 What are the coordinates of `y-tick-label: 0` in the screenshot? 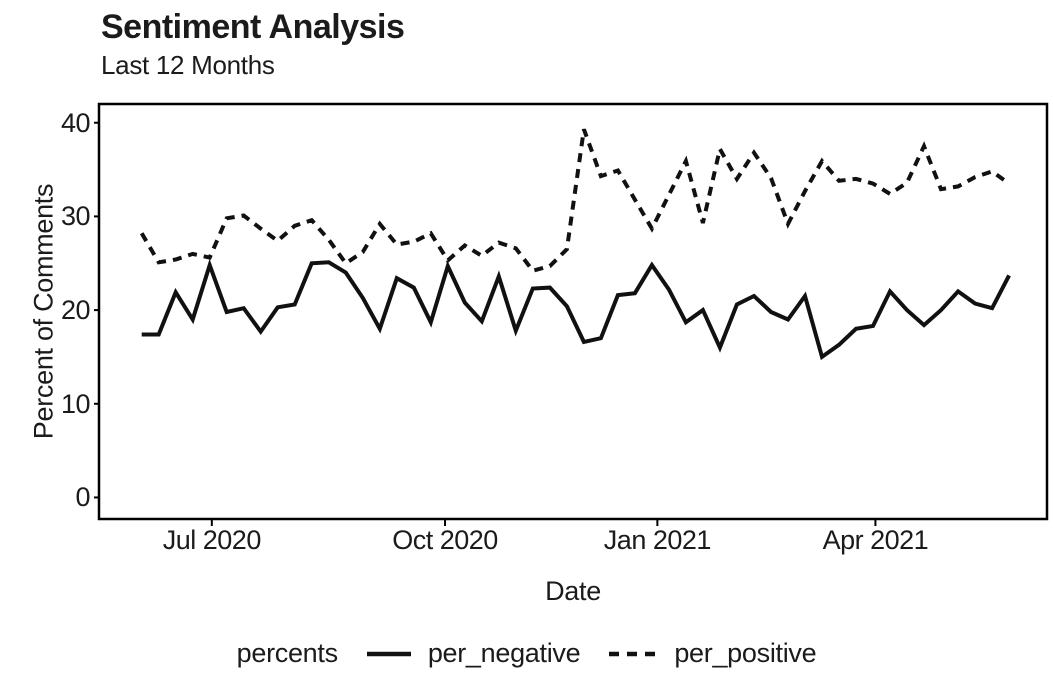 It's located at (82, 497).